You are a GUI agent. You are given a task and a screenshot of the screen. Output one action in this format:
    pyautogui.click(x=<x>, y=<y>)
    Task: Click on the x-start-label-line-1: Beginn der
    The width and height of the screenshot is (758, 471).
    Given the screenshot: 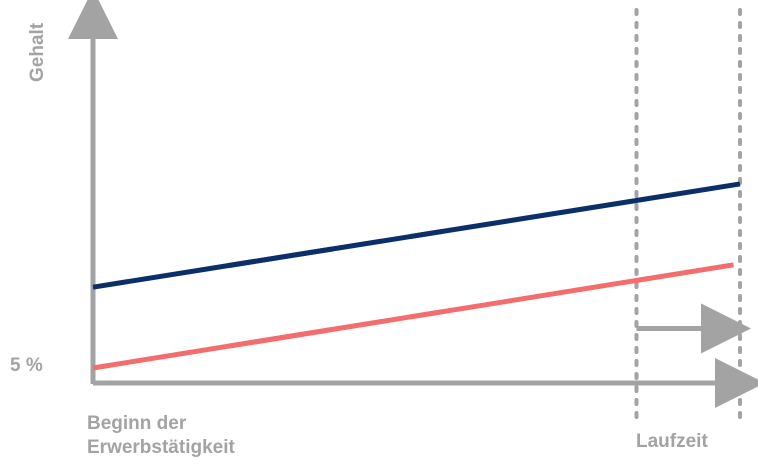 What is the action you would take?
    pyautogui.click(x=137, y=423)
    